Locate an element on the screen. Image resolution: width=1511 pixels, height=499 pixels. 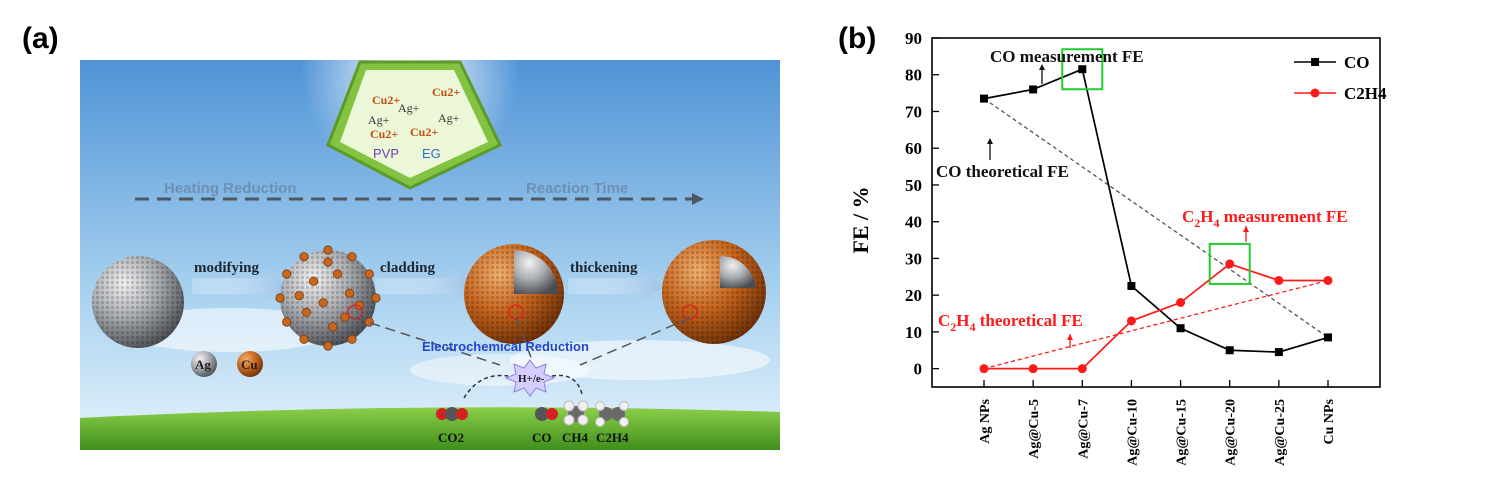
y-tick-label: 30 is located at coordinates (913, 258).